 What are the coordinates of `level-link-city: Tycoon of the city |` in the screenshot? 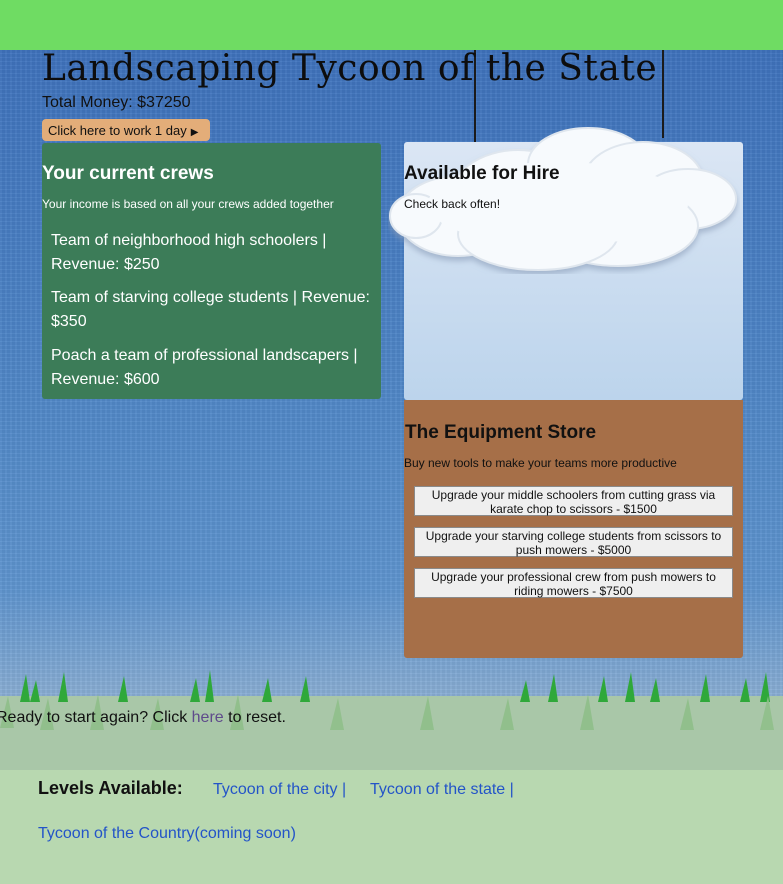 It's located at (280, 789).